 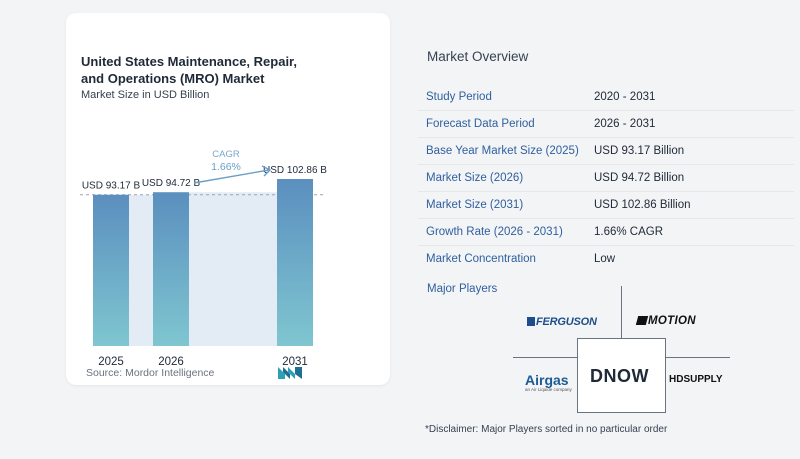 I want to click on overview-row: Market Size (2031) USD 102.86 Billion, so click(x=606, y=205).